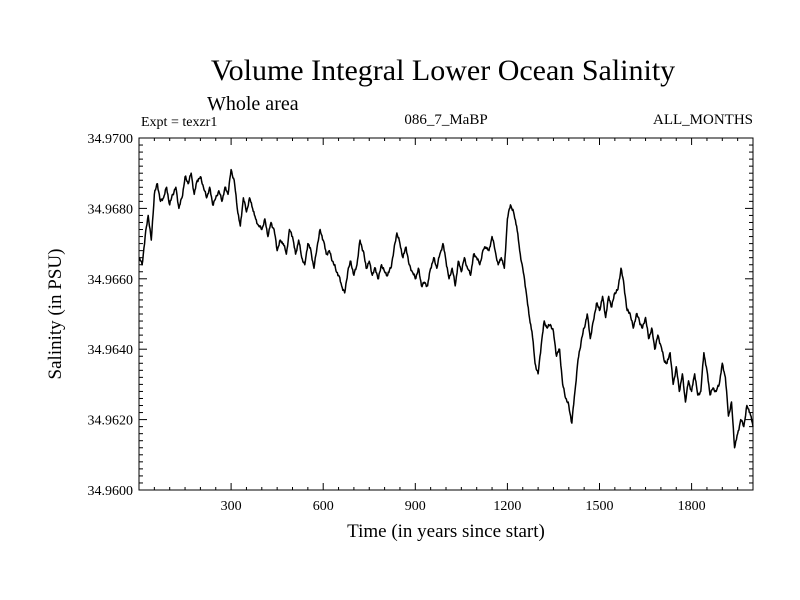 The height and width of the screenshot is (600, 800). What do you see at coordinates (443, 70) in the screenshot?
I see `chart-title: Volume Integral Lower Ocean Salinity` at bounding box center [443, 70].